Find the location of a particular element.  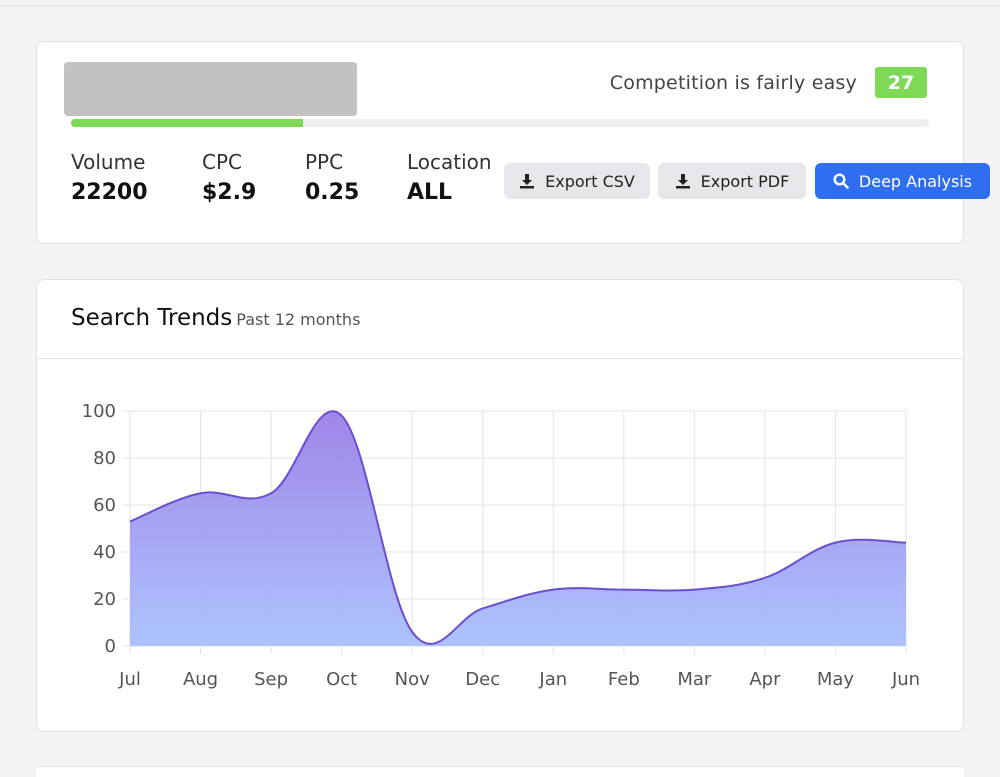

deep-analysis-label: Deep Analysis is located at coordinates (915, 181).